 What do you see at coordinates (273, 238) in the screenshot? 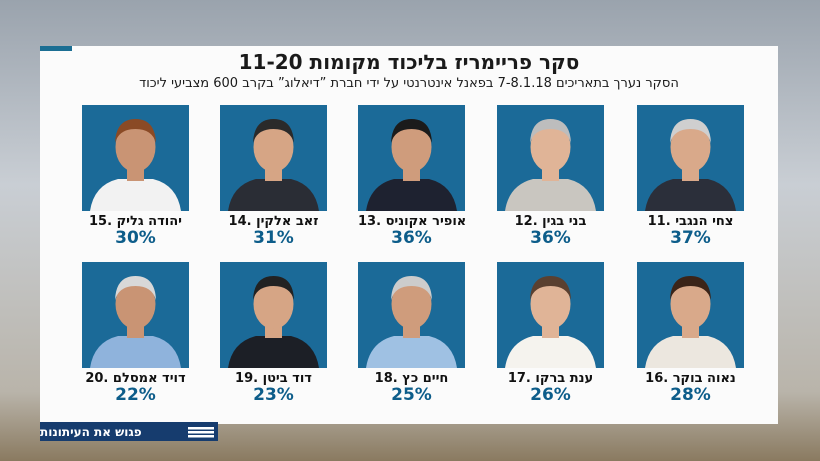
I see `candidate-percent: 31%` at bounding box center [273, 238].